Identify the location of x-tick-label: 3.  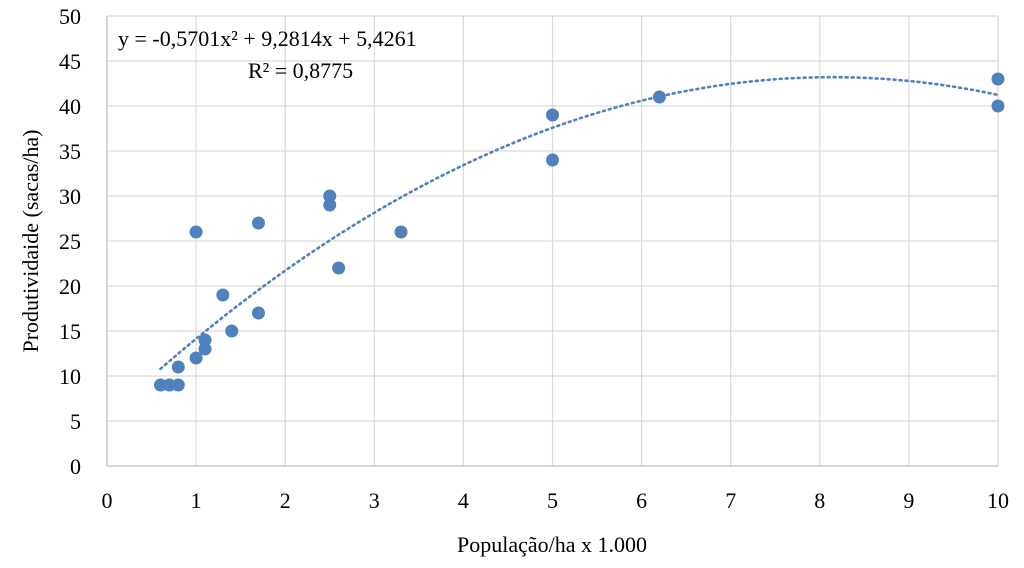
(374, 500).